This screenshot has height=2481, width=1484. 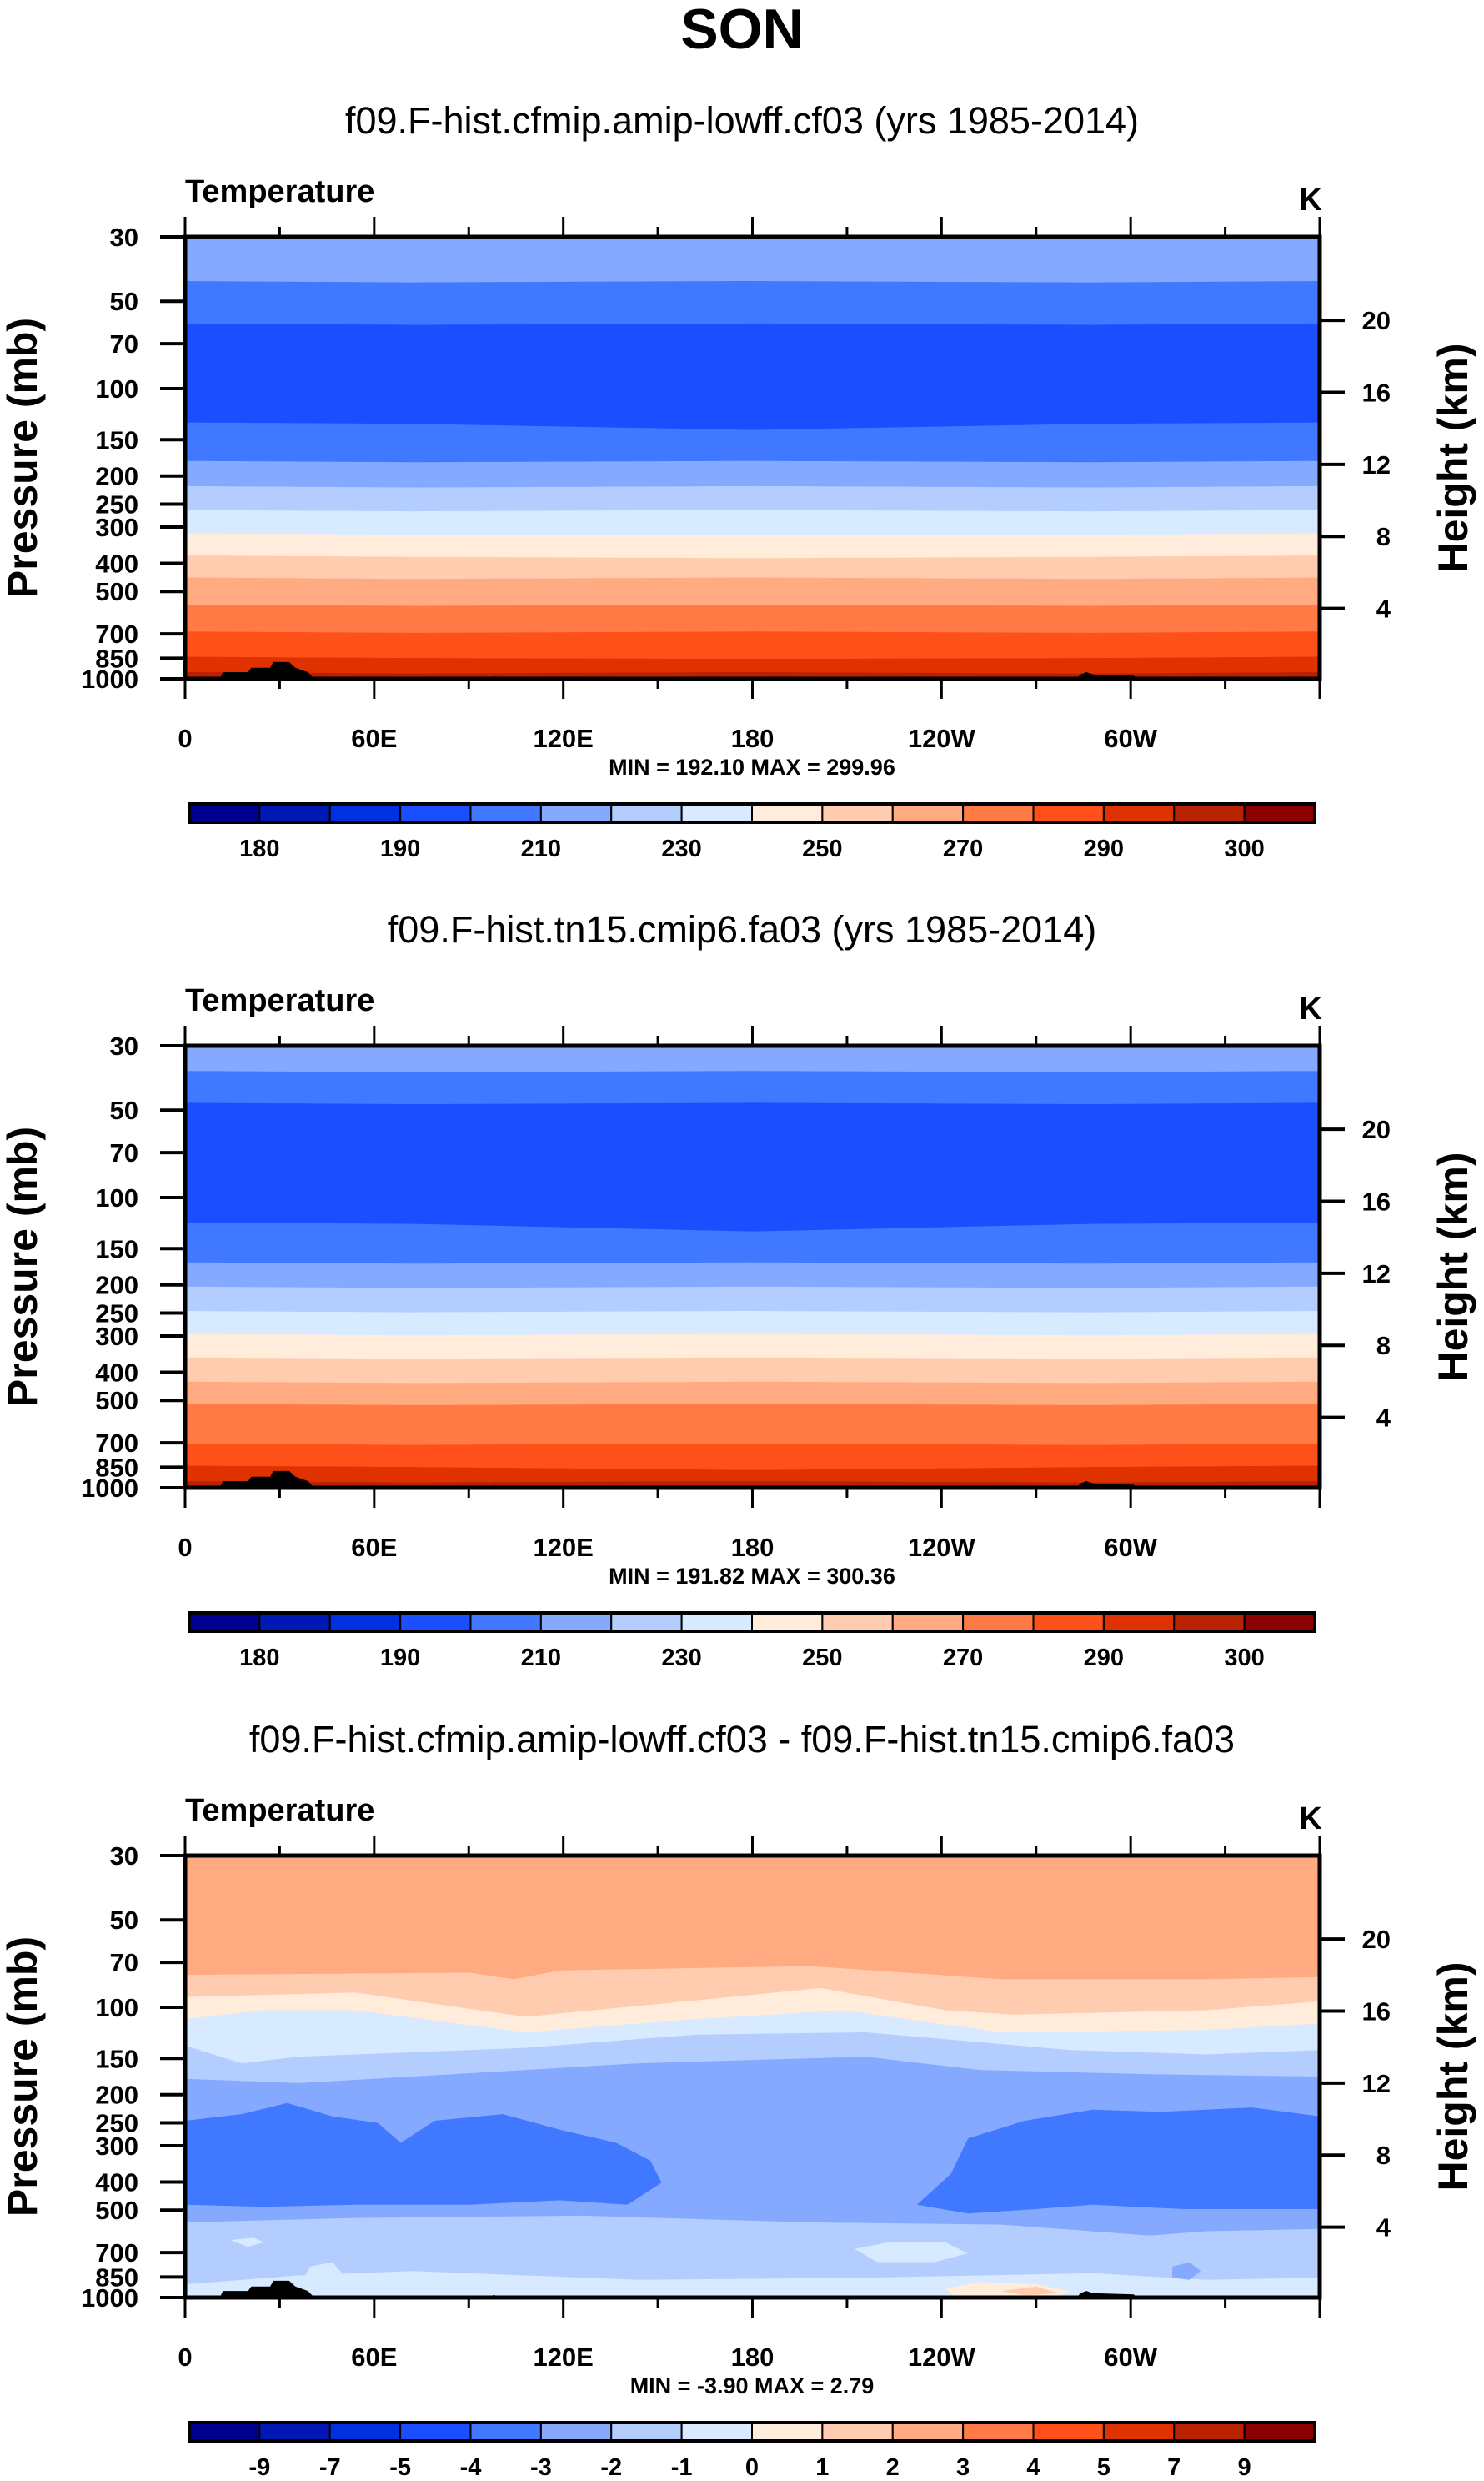 What do you see at coordinates (116, 2122) in the screenshot?
I see `y-tick-label: 250` at bounding box center [116, 2122].